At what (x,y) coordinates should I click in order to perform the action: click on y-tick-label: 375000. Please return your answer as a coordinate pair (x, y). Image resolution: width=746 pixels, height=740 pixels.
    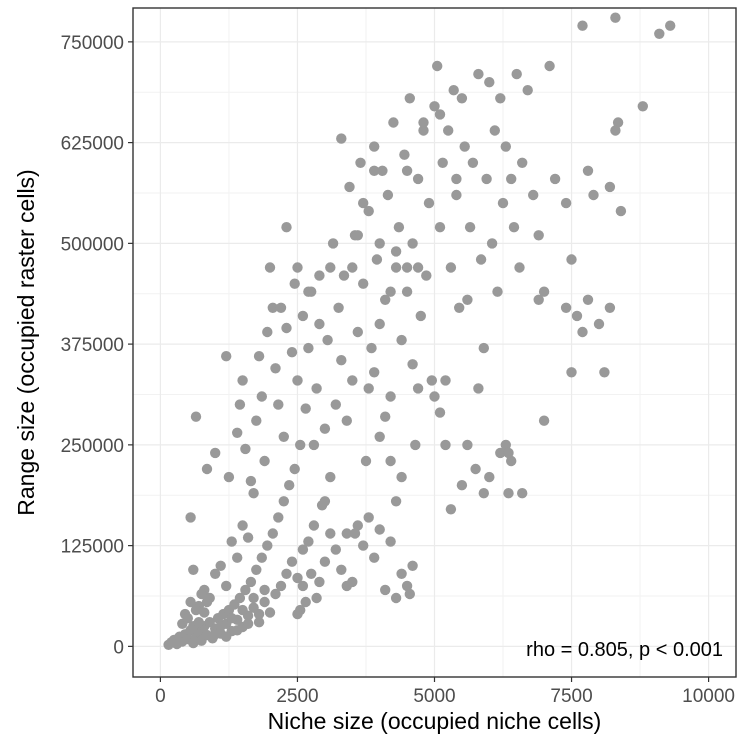
    Looking at the image, I should click on (92, 345).